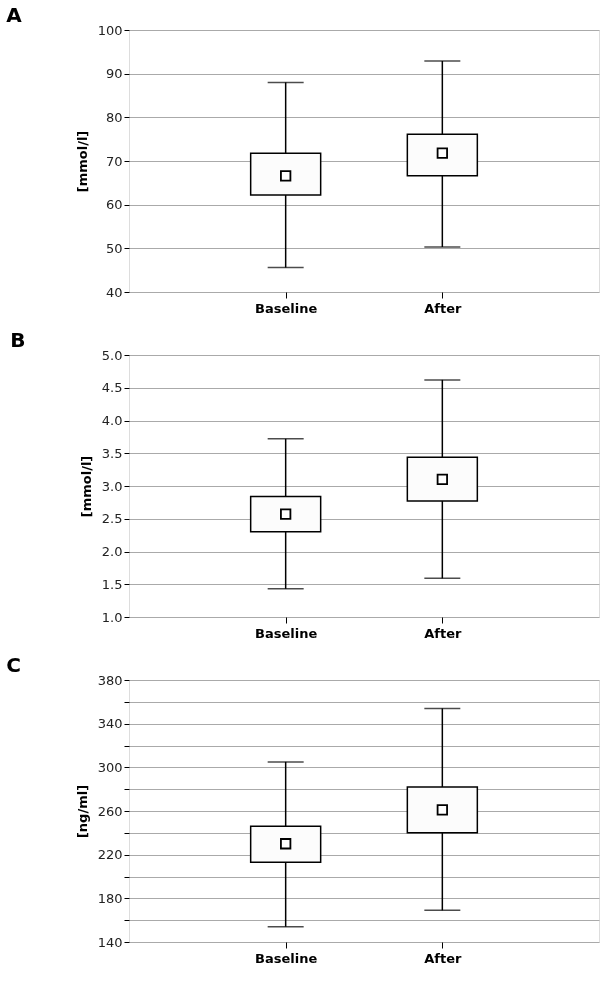 The height and width of the screenshot is (1008, 609). What do you see at coordinates (110, 767) in the screenshot?
I see `y-tick-label: 300` at bounding box center [110, 767].